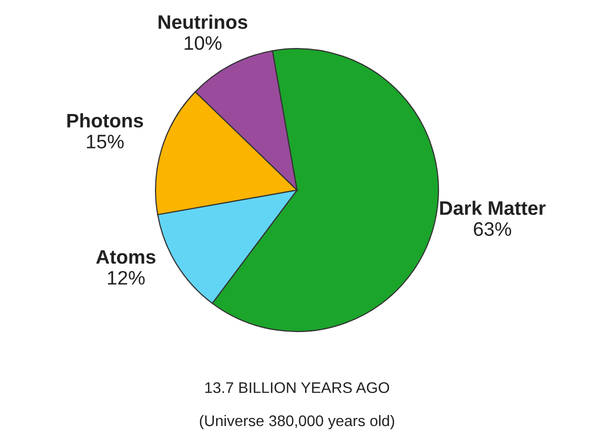  What do you see at coordinates (126, 277) in the screenshot?
I see `data-label: 12%` at bounding box center [126, 277].